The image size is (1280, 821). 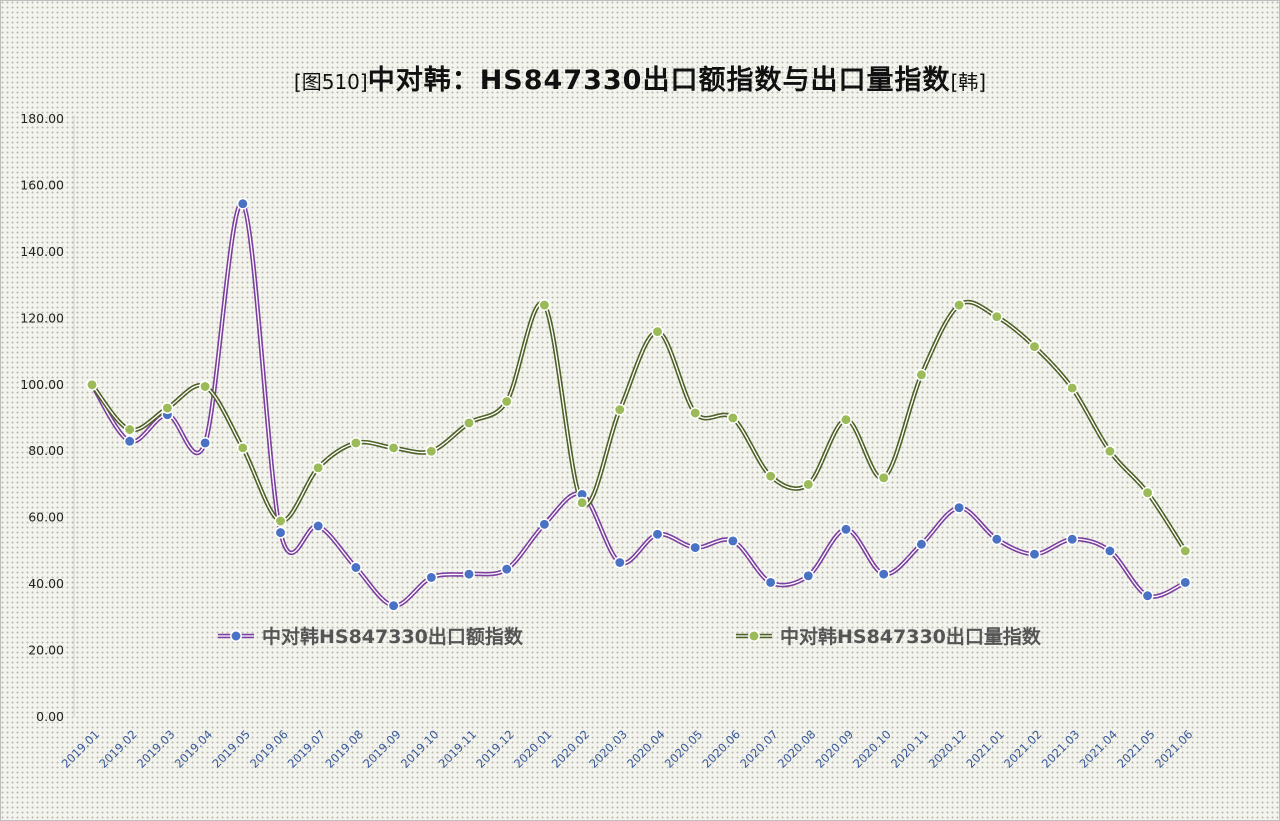 What do you see at coordinates (533, 749) in the screenshot?
I see `x-tick-label: 2020.01` at bounding box center [533, 749].